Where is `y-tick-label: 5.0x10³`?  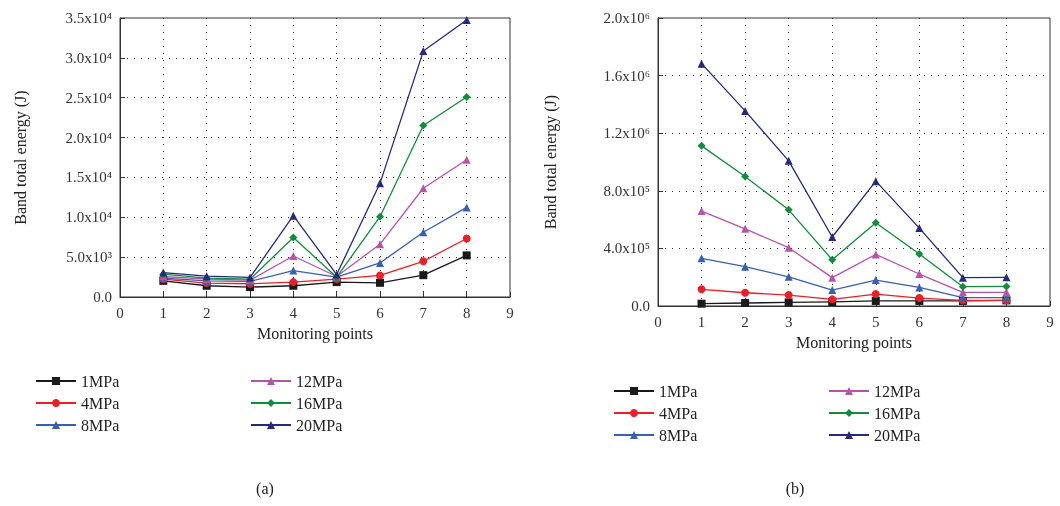
y-tick-label: 5.0x10³ is located at coordinates (89, 257).